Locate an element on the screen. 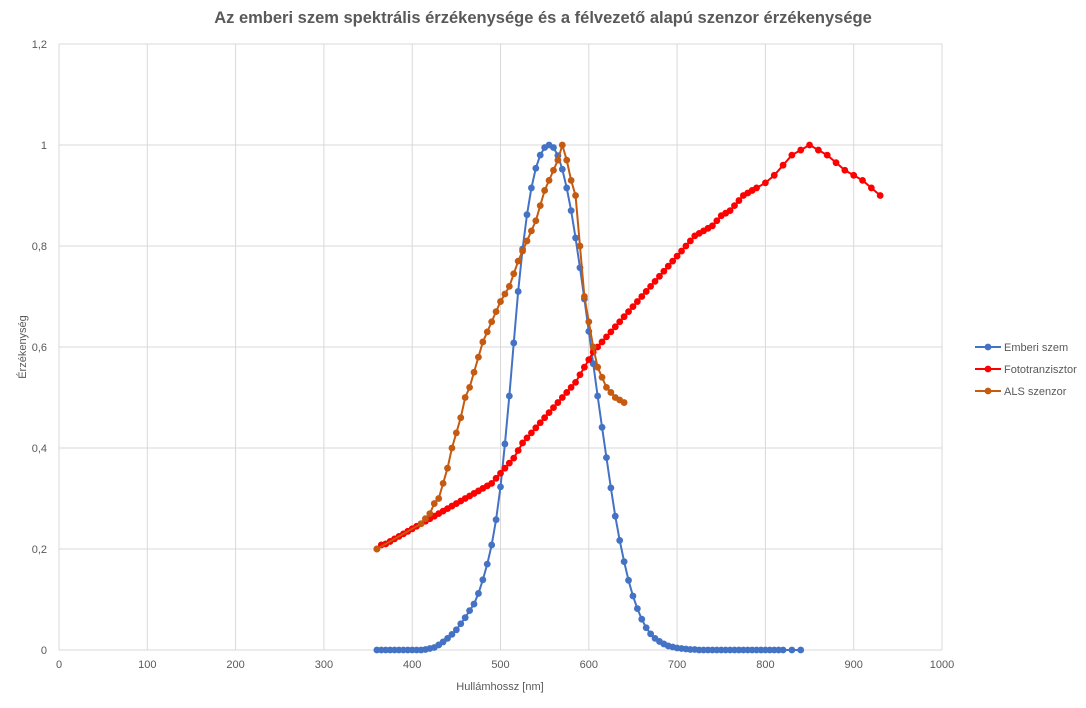  y-tick-label: 0 is located at coordinates (44, 651).